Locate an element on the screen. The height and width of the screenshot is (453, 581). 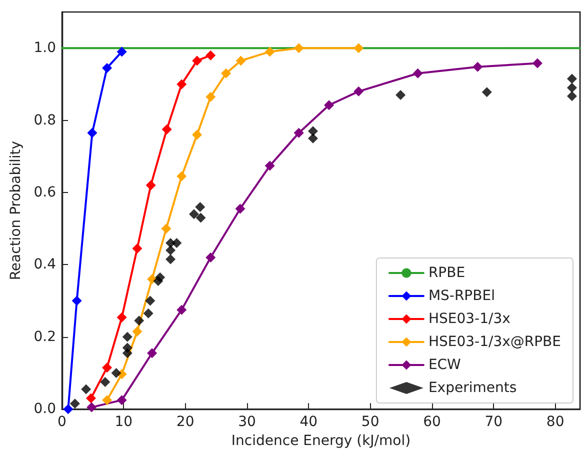
x-axis-title: Incidence Energy (kJ/mol) is located at coordinates (321, 441).